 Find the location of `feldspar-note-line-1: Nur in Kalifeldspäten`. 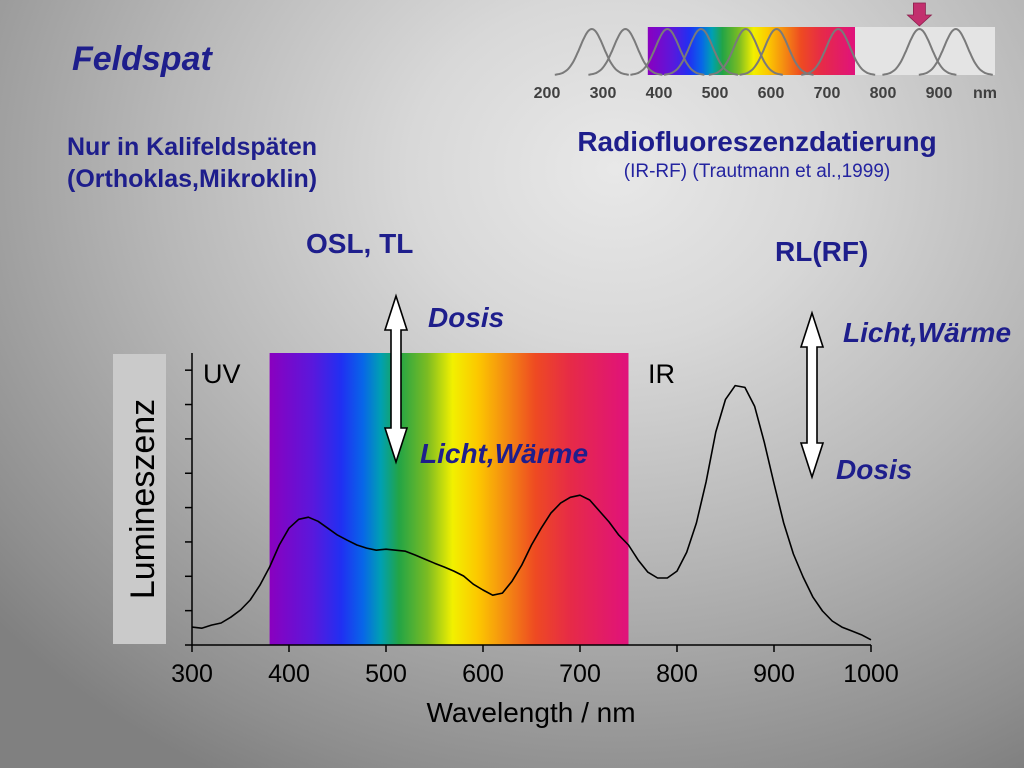

feldspar-note-line-1: Nur in Kalifeldspäten is located at coordinates (192, 147).